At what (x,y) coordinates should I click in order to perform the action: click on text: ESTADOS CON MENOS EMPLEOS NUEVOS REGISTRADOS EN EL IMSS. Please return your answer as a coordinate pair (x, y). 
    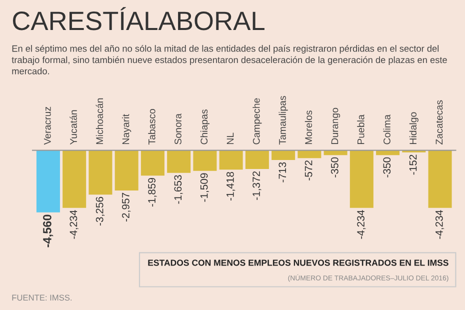
    Looking at the image, I should click on (298, 263).